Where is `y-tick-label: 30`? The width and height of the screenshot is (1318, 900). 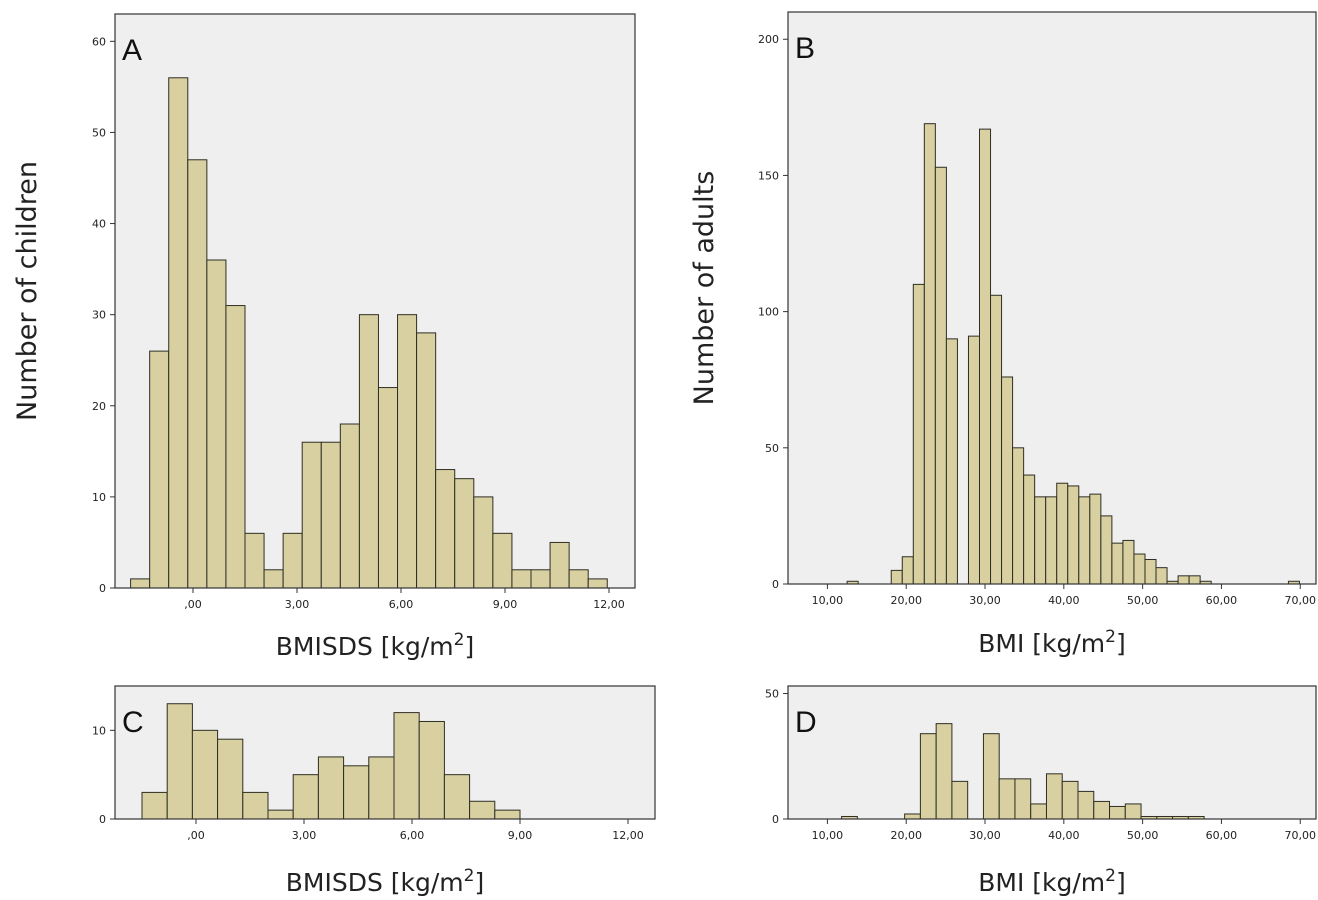
y-tick-label: 30 is located at coordinates (99, 315).